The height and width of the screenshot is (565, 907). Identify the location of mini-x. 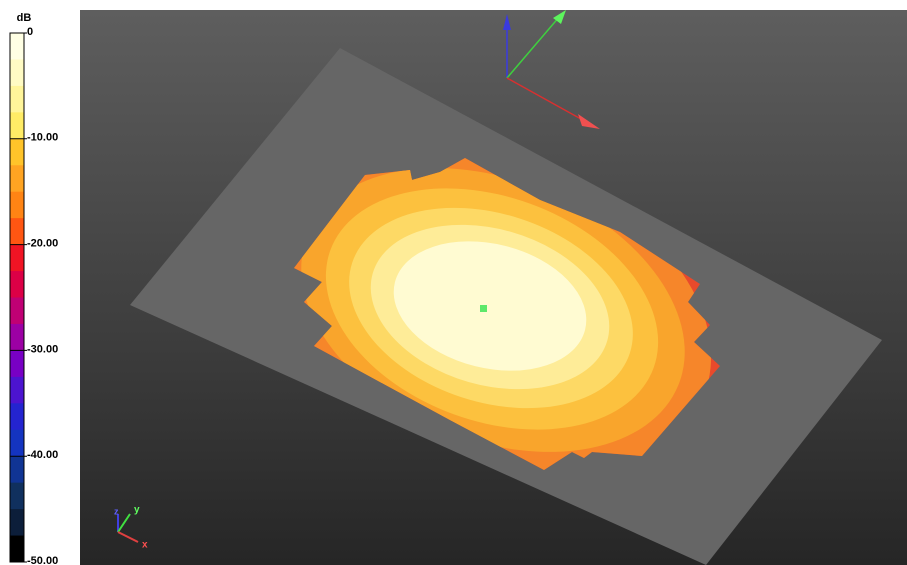
(128, 537).